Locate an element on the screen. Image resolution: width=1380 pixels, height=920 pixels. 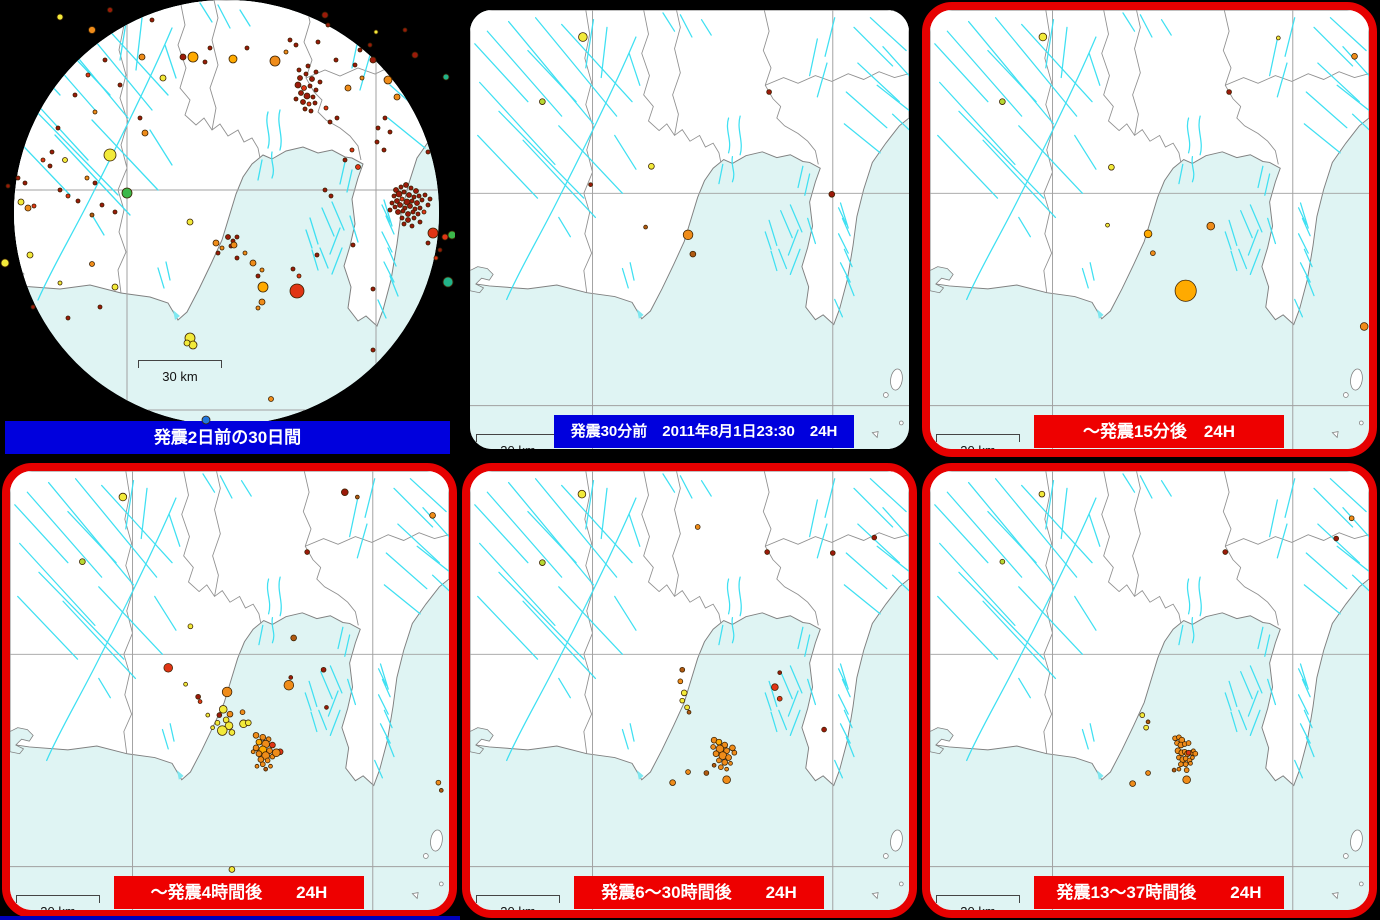
base-map is located at coordinates (226, 212).